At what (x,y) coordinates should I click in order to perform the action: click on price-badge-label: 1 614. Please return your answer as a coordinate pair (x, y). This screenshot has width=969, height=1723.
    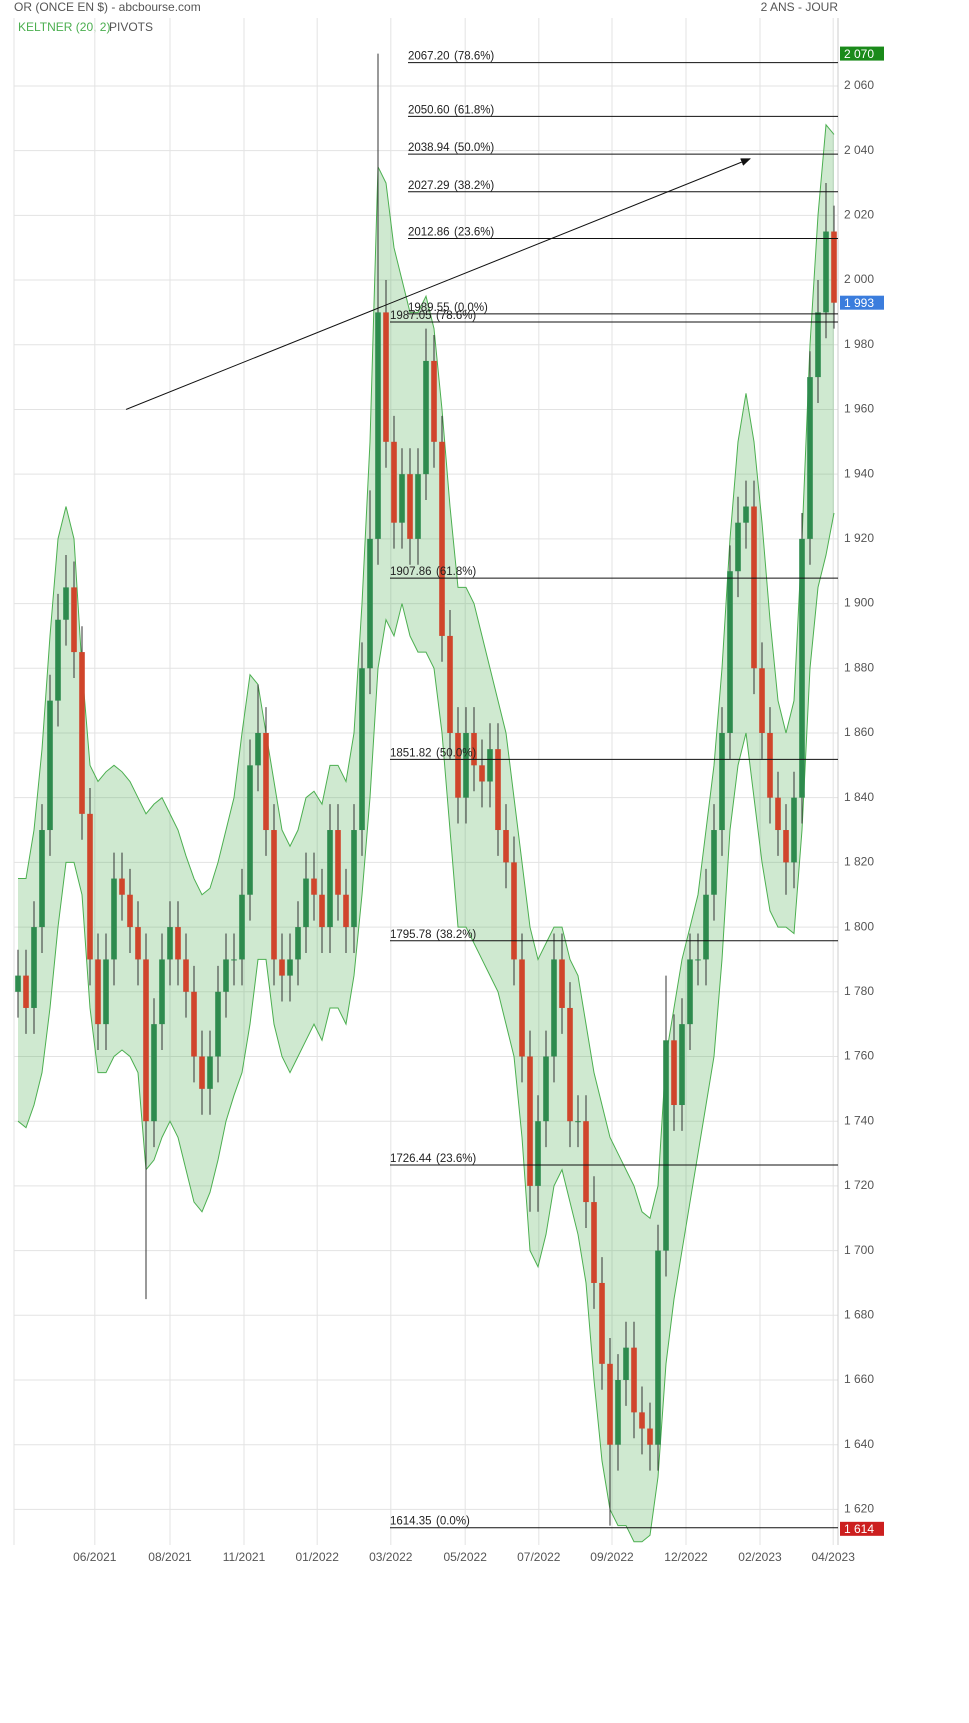
    Looking at the image, I should click on (859, 1529).